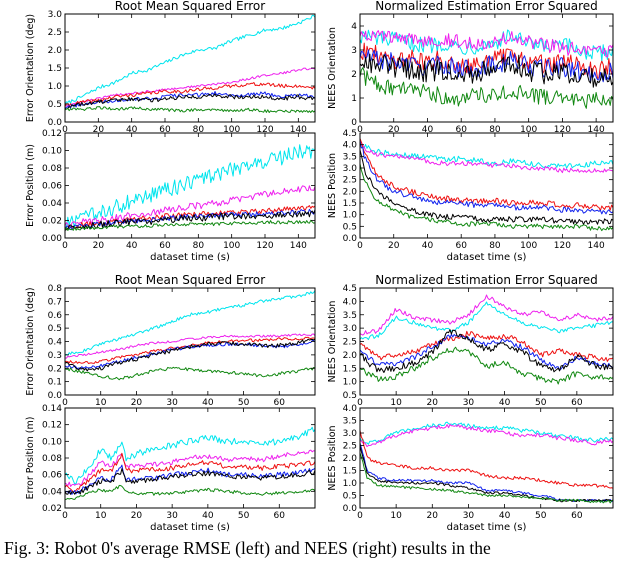 The width and height of the screenshot is (640, 561). I want to click on y-tick-label: 0.00, so click(52, 239).